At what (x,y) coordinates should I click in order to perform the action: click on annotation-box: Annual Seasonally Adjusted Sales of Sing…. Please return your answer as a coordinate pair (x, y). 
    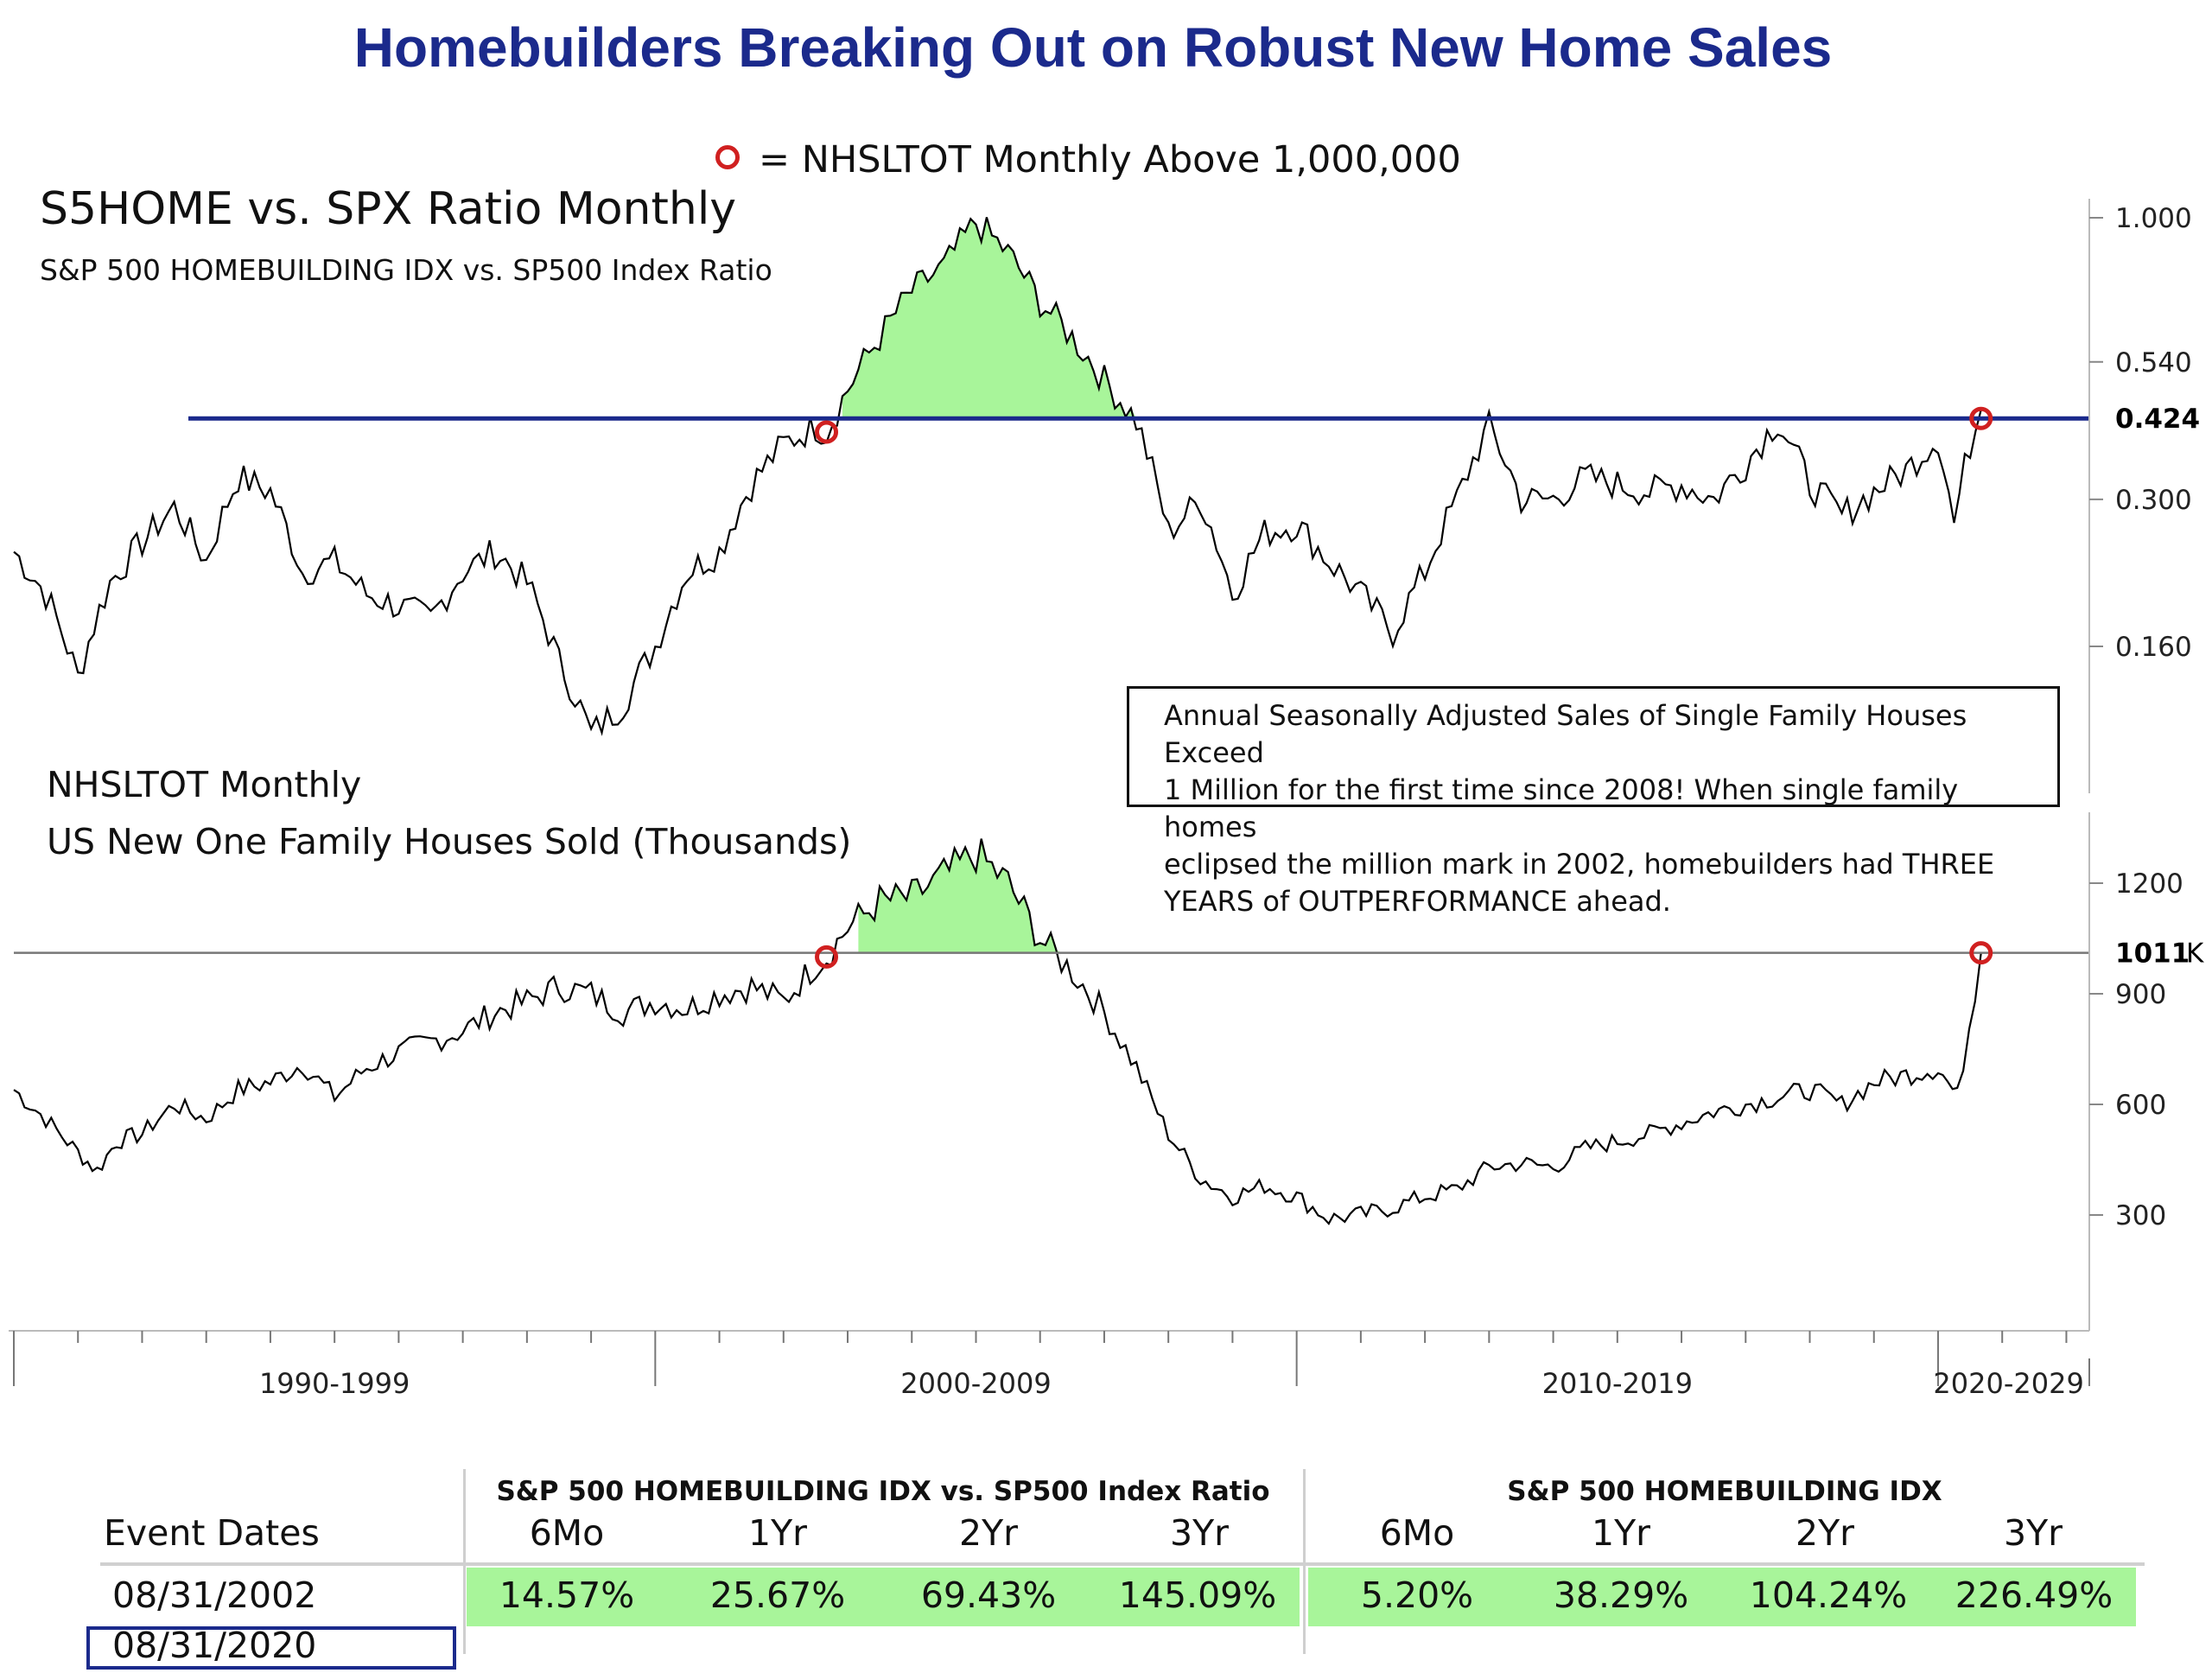
    Looking at the image, I should click on (1593, 802).